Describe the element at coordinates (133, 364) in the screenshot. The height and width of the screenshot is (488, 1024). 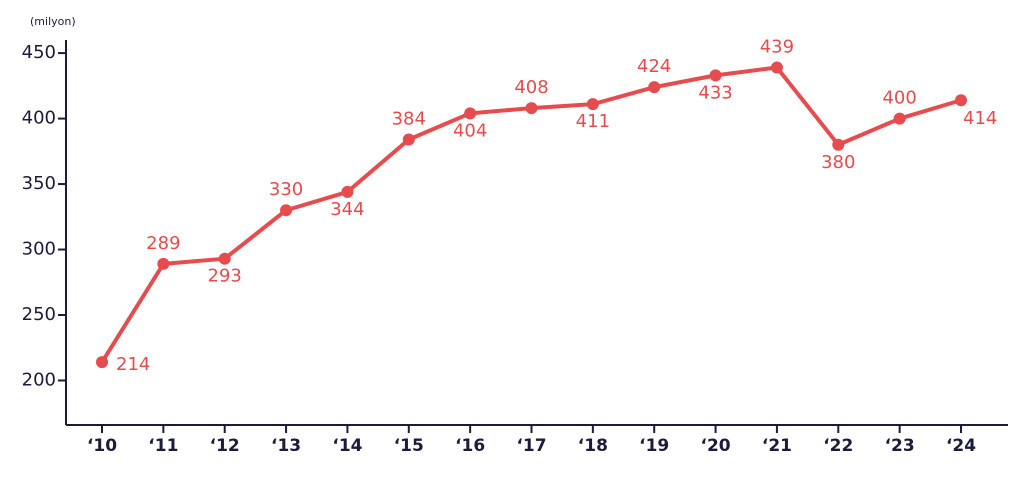
I see `data-label: 214` at that location.